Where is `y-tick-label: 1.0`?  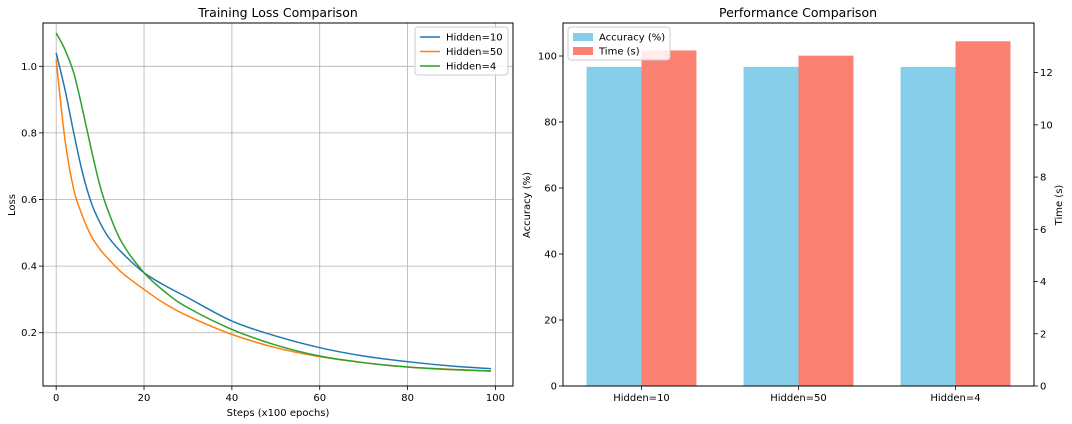
y-tick-label: 1.0 is located at coordinates (29, 67).